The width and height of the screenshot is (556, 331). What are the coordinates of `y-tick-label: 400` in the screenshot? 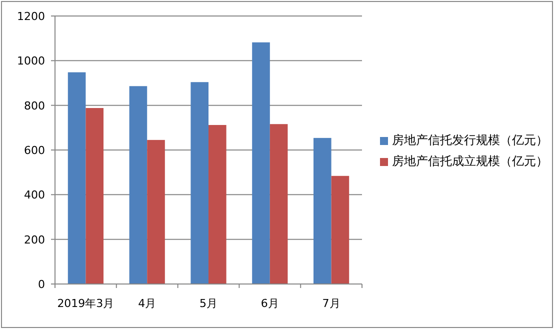 It's located at (34, 195).